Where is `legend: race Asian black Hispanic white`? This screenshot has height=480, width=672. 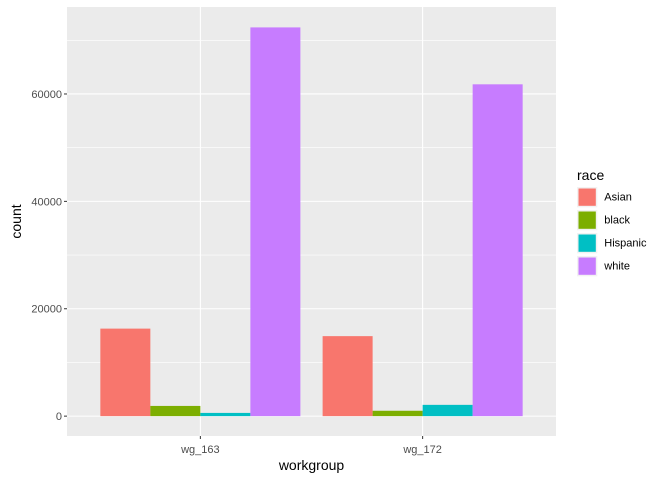
legend: race Asian black Hispanic white is located at coordinates (612, 222).